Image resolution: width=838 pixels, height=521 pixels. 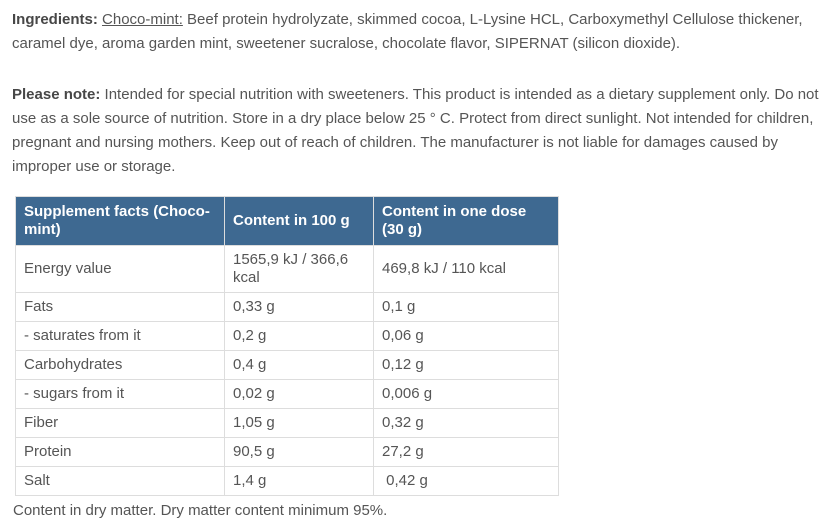 What do you see at coordinates (466, 336) in the screenshot?
I see `content-dose-cell: 0,06 g` at bounding box center [466, 336].